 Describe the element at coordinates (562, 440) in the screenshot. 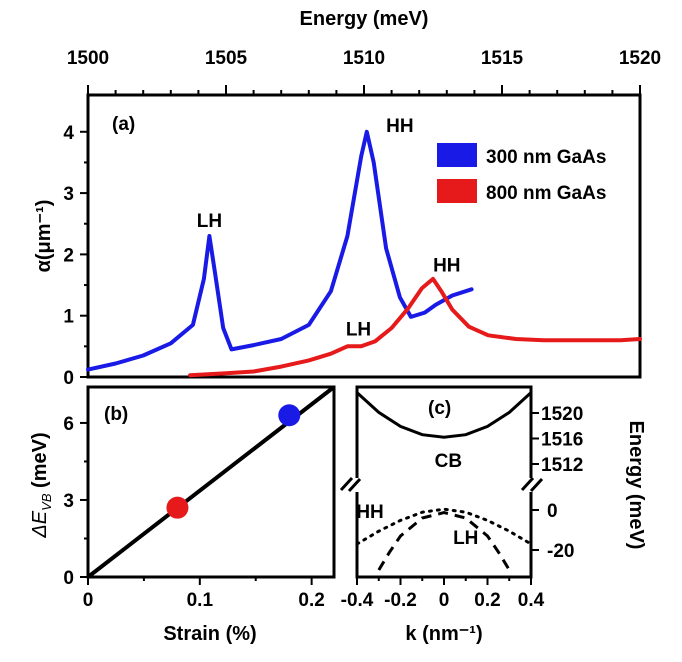

I see `panel-c-y-tick-label: 1516` at that location.